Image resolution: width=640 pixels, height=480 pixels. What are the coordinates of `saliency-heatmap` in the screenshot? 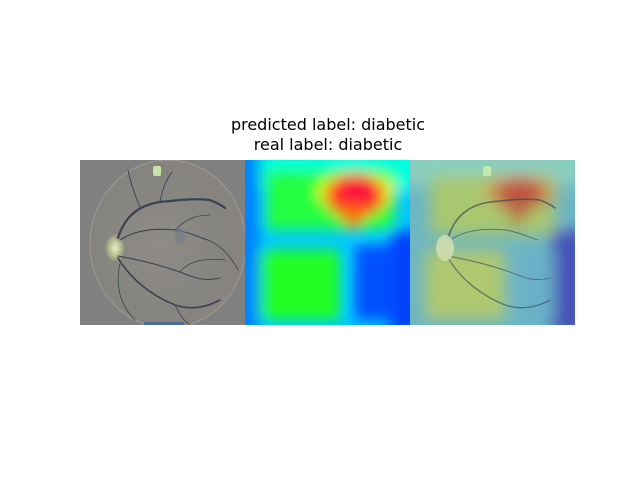 It's located at (327, 242).